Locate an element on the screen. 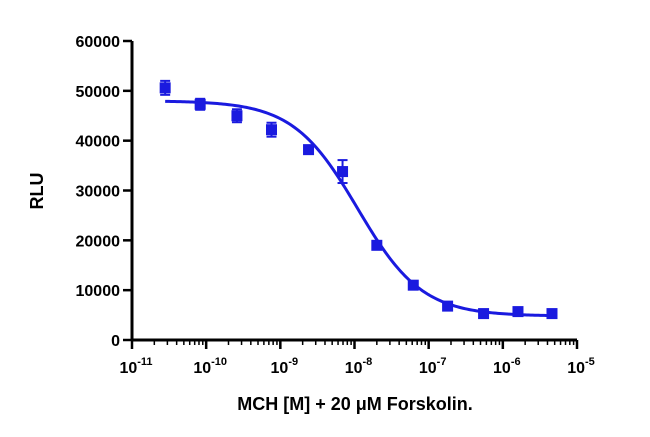 The height and width of the screenshot is (437, 650). x-axis: 10⁻¹¹ 10⁻¹⁰ 10⁻⁹ 10⁻⁸ 10⁻⁷ 10⁻⁶ 10⁻⁵ is located at coordinates (357, 357).